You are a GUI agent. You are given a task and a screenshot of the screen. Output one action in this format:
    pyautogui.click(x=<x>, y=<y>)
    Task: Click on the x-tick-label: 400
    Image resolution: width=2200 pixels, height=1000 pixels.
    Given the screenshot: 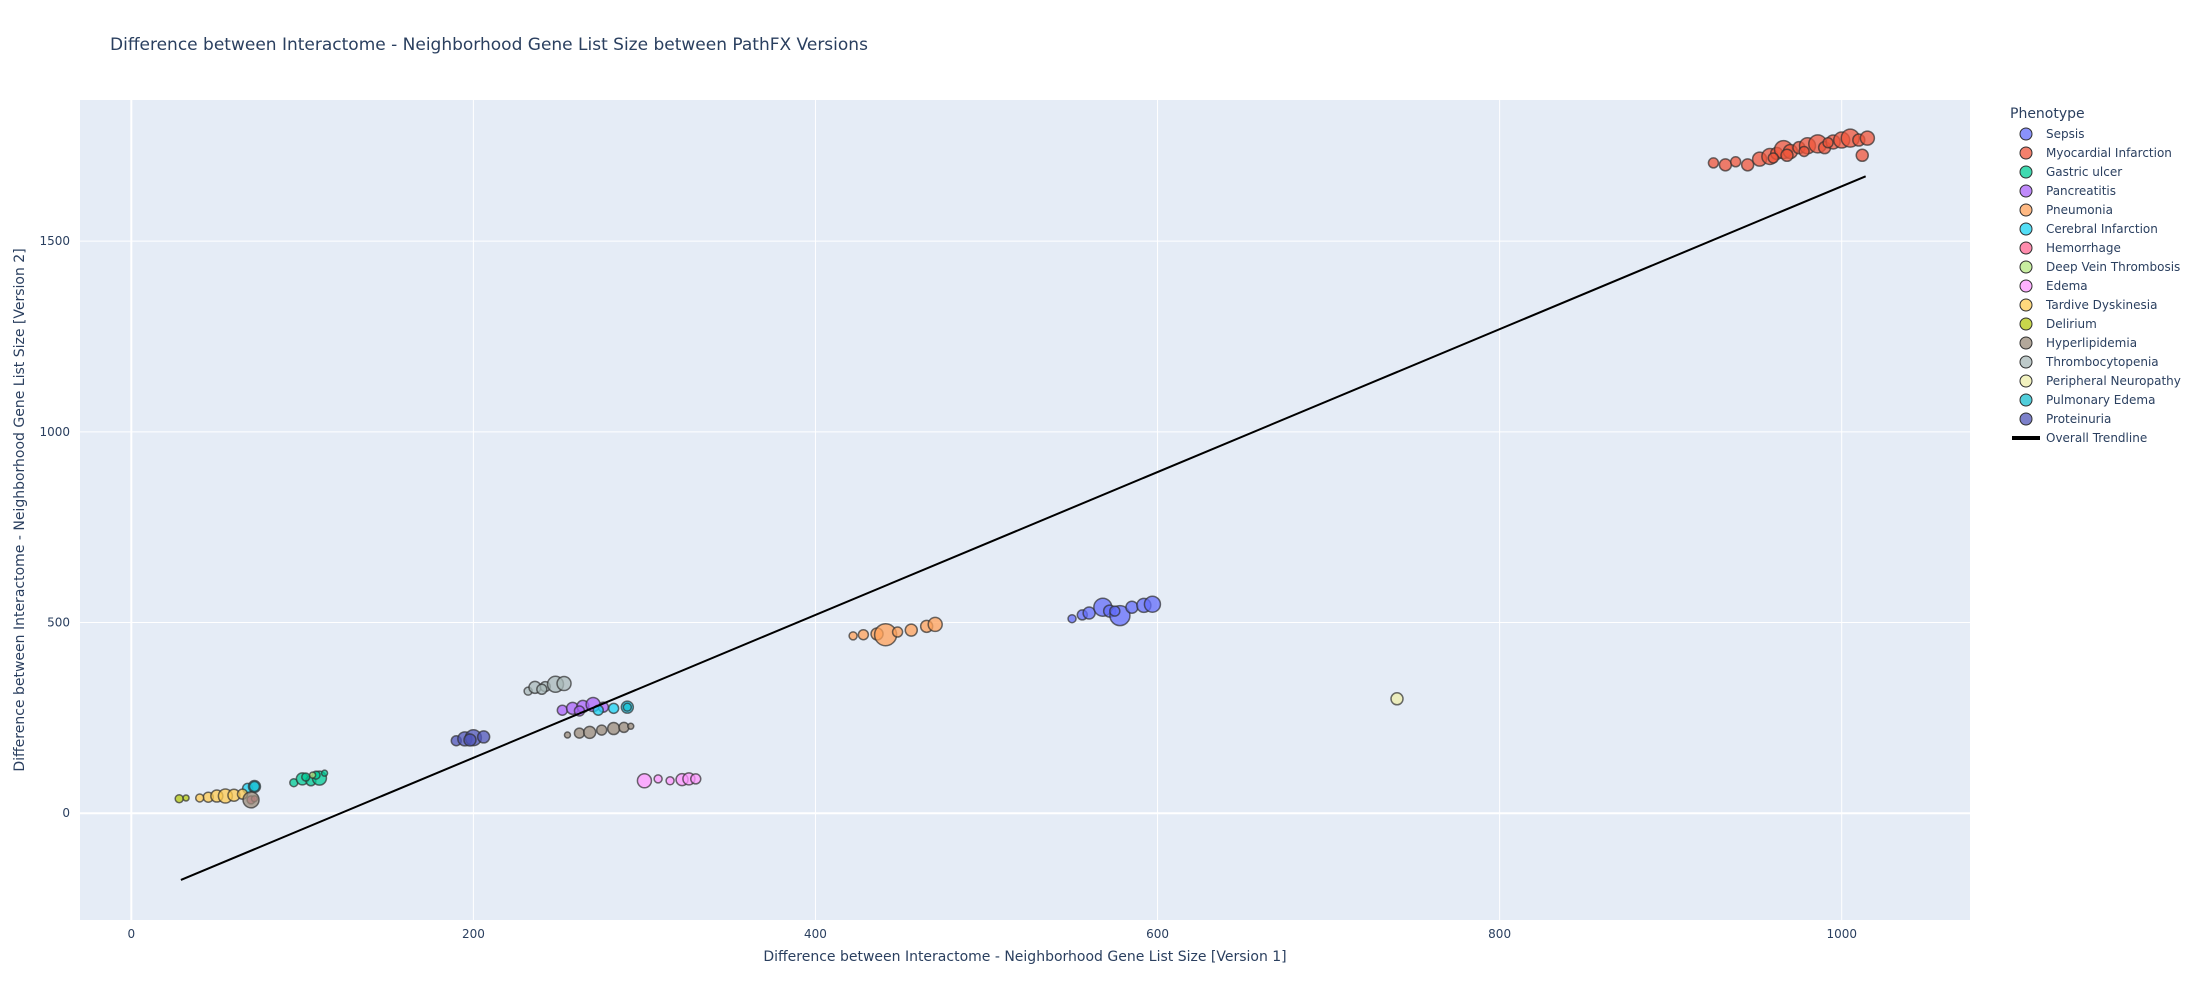 What is the action you would take?
    pyautogui.click(x=815, y=934)
    